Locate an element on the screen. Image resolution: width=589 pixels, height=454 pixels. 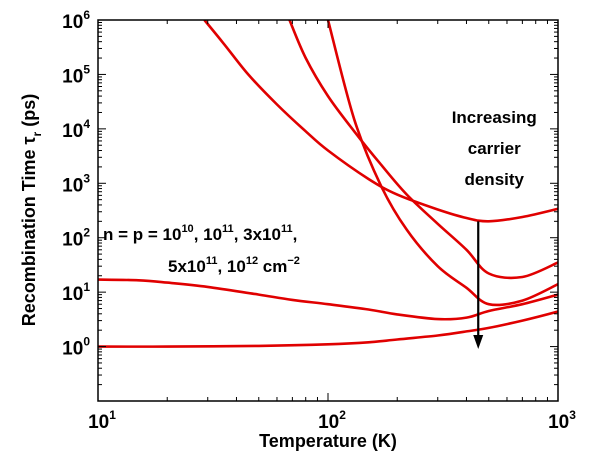
y-axis-title: Recombination Time τr (ps) is located at coordinates (31, 210).